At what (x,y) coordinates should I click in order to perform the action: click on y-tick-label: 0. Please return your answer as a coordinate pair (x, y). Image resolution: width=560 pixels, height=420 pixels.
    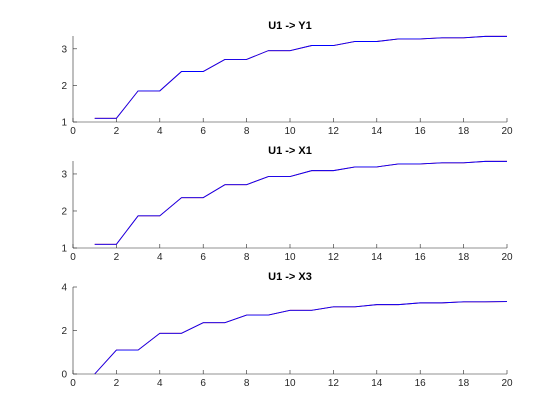
    Looking at the image, I should click on (64, 375).